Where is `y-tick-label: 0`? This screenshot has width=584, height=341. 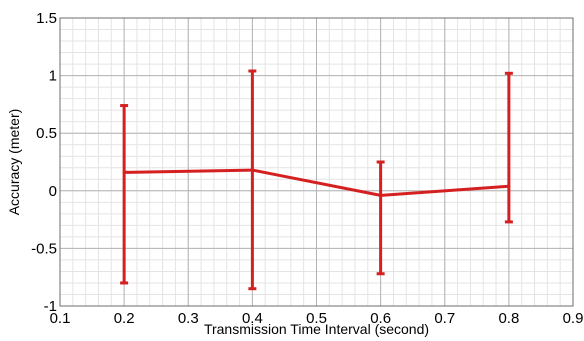
y-tick-label: 0 is located at coordinates (53, 191).